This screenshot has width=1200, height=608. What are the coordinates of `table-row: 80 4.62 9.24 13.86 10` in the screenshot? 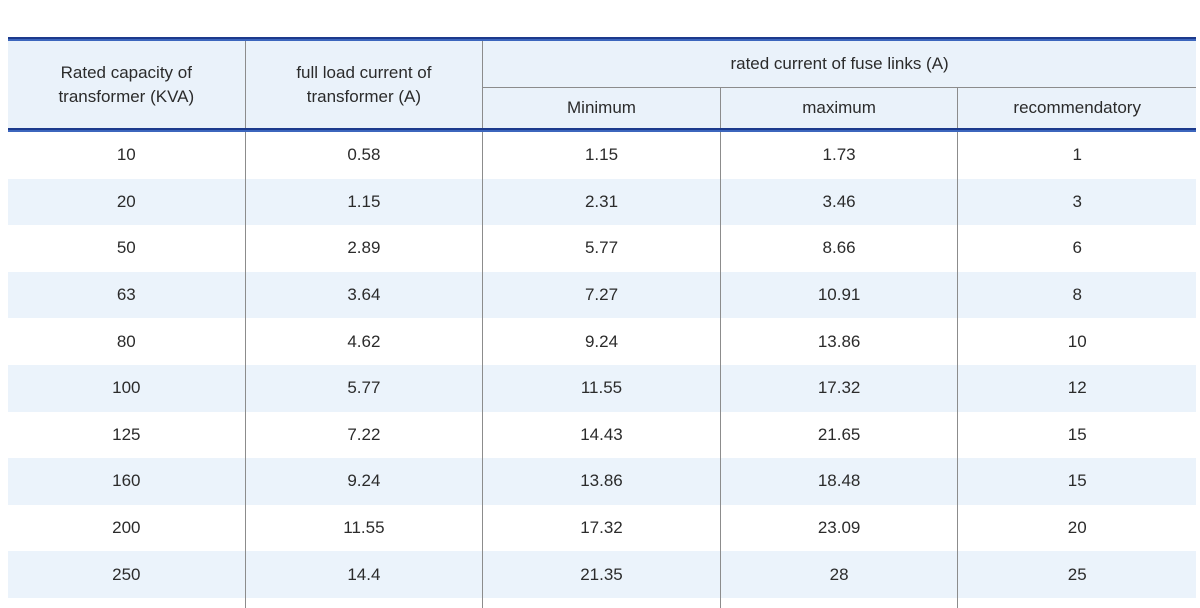 It's located at (602, 341).